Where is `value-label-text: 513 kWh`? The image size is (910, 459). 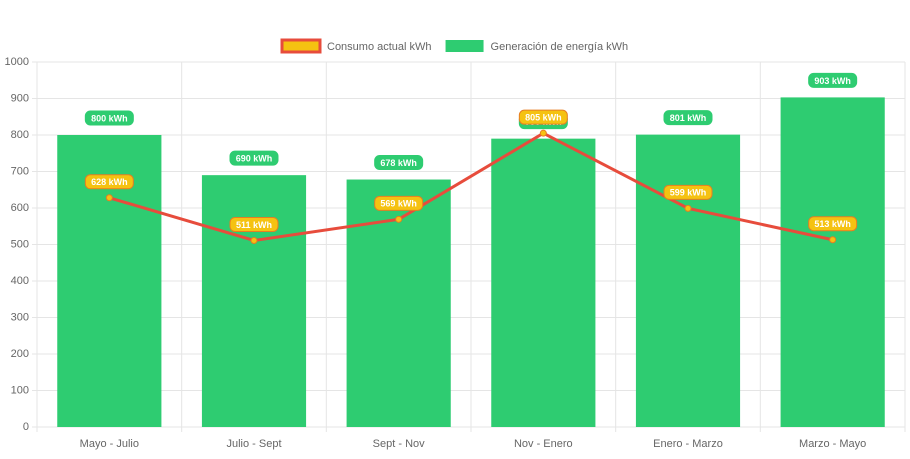 value-label-text: 513 kWh is located at coordinates (832, 224).